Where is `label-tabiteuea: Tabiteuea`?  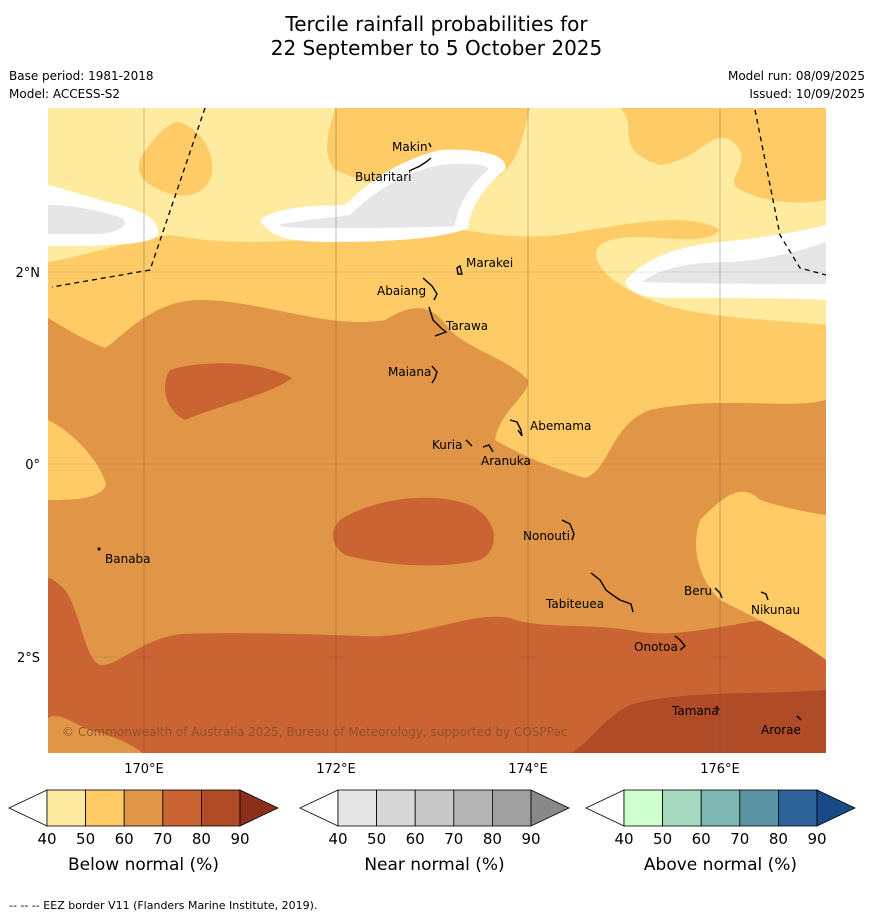 label-tabiteuea: Tabiteuea is located at coordinates (574, 604).